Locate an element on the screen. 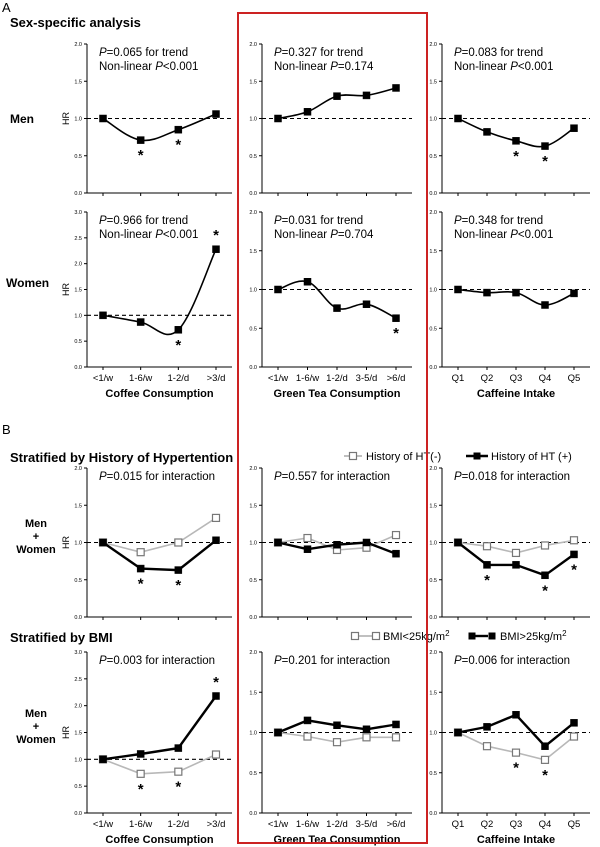 The image size is (600, 847). p-value: =0.006 for interaction is located at coordinates (516, 661).